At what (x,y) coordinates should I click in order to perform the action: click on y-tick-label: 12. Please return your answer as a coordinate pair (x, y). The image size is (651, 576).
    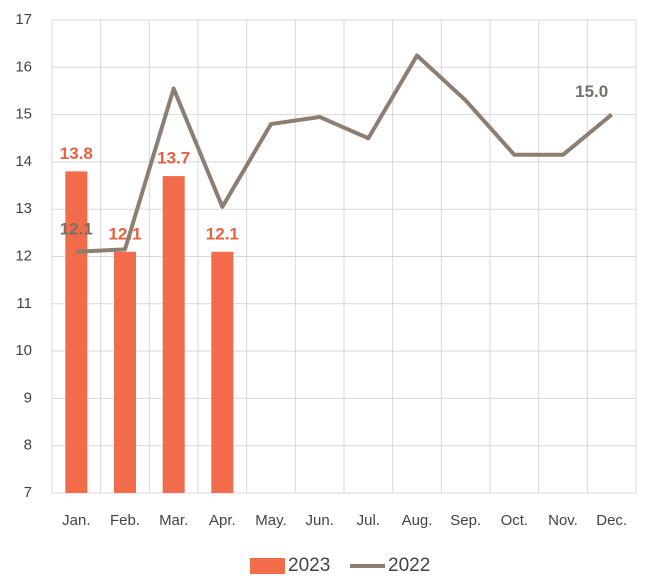
    Looking at the image, I should click on (23, 255).